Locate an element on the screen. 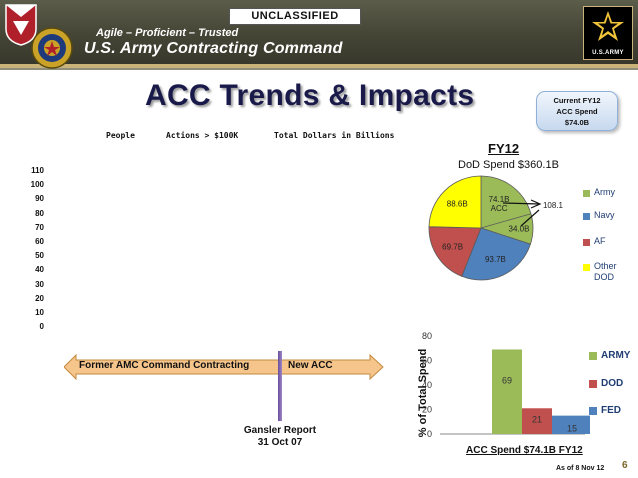 The height and width of the screenshot is (478, 638). pie-legend-label: Army is located at coordinates (604, 192).